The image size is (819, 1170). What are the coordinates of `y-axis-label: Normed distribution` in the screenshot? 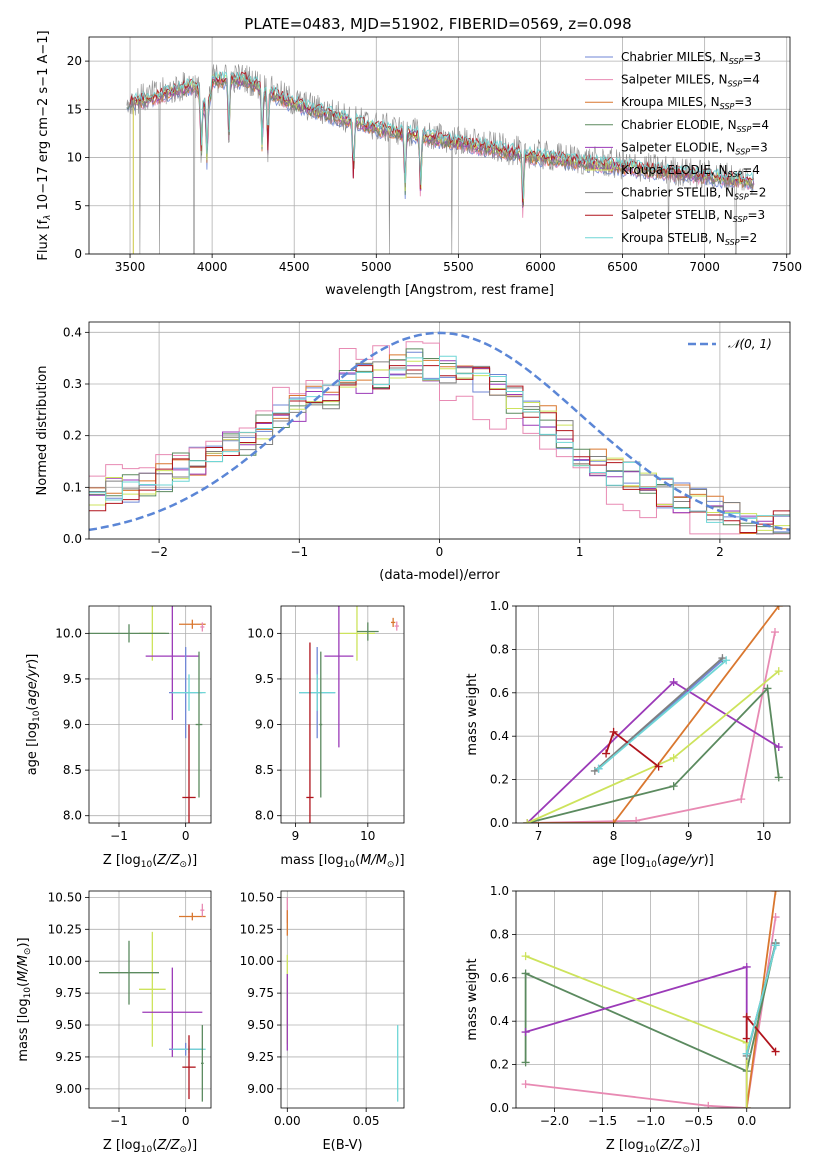 It's located at (42, 431).